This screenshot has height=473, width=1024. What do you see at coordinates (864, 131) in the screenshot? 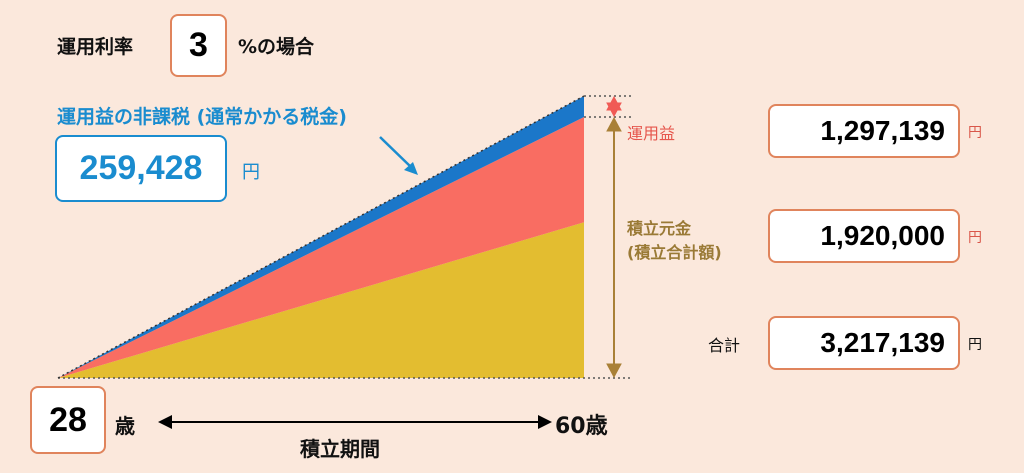
I see `profit-value-box: 1,297,139` at bounding box center [864, 131].